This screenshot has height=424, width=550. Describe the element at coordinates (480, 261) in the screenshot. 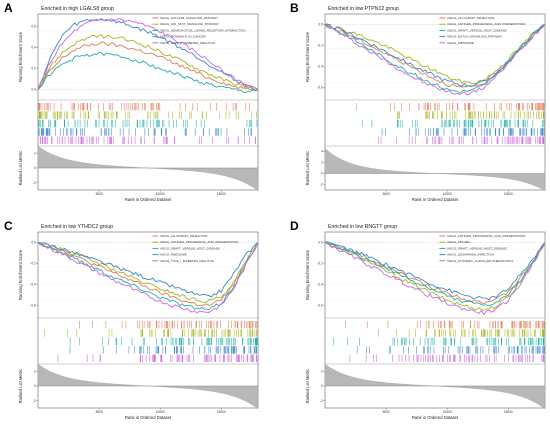

I see `legend-label: KEGG_SYSTEMIC_LUPUS_ERYTHEMATOSUS` at that location.